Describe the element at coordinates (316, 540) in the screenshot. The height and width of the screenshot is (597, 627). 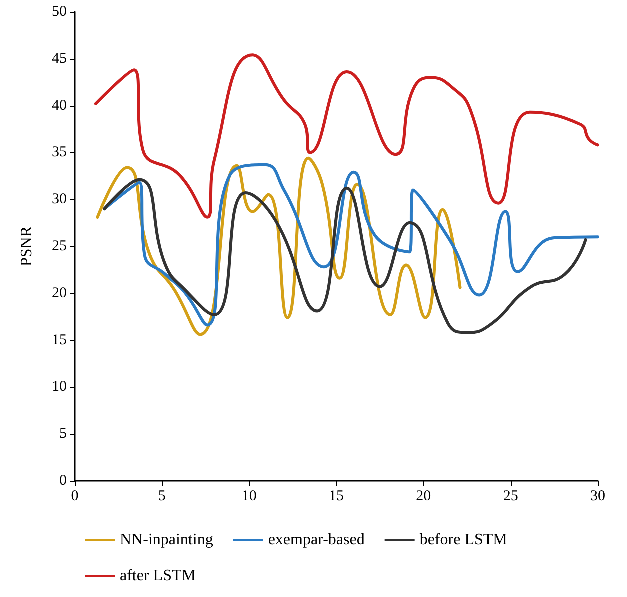
I see `legend-label: exempar-based` at that location.